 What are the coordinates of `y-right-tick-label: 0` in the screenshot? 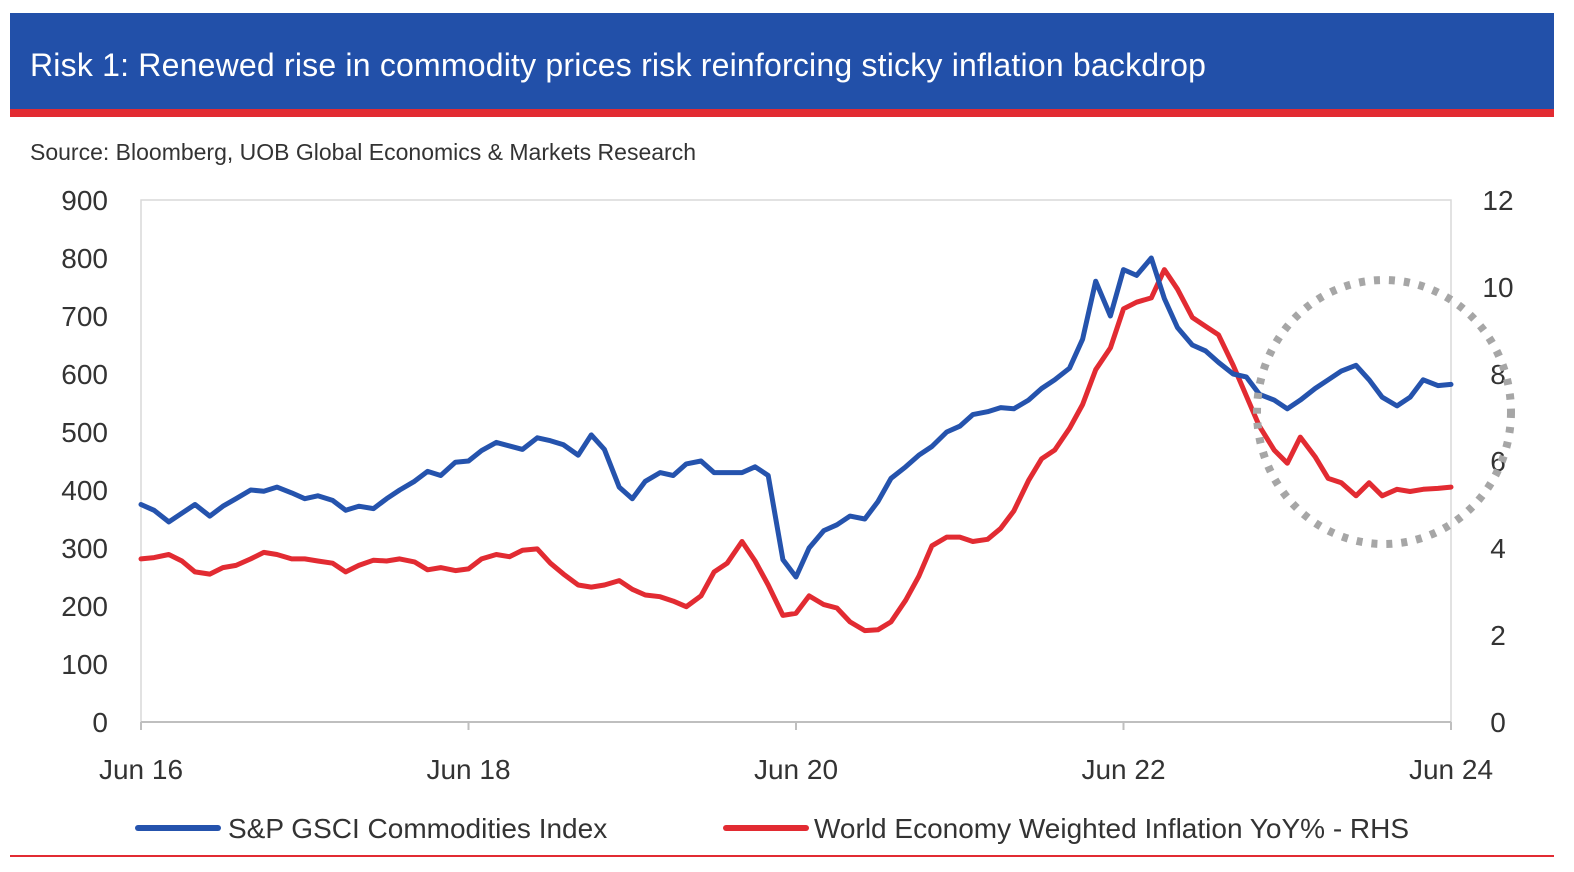 It's located at (1498, 722).